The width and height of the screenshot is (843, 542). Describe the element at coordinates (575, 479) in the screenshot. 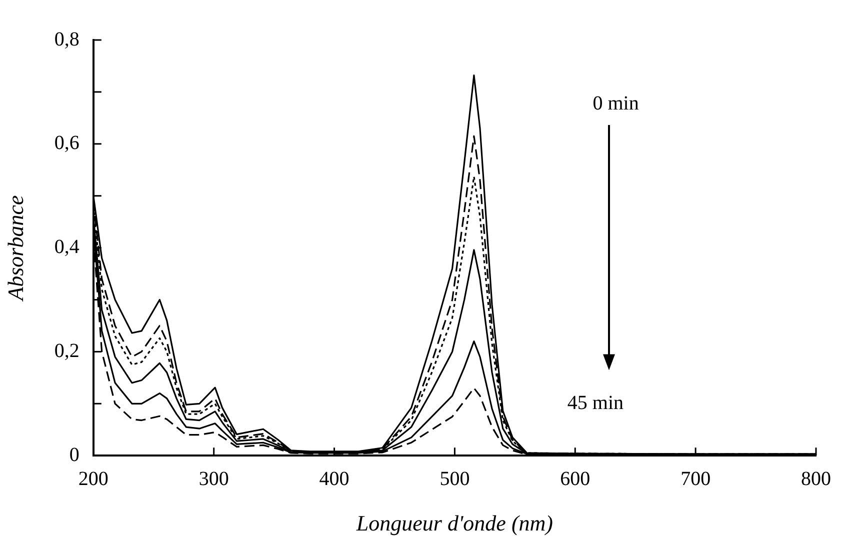

I see `x-tick-label: 600` at that location.